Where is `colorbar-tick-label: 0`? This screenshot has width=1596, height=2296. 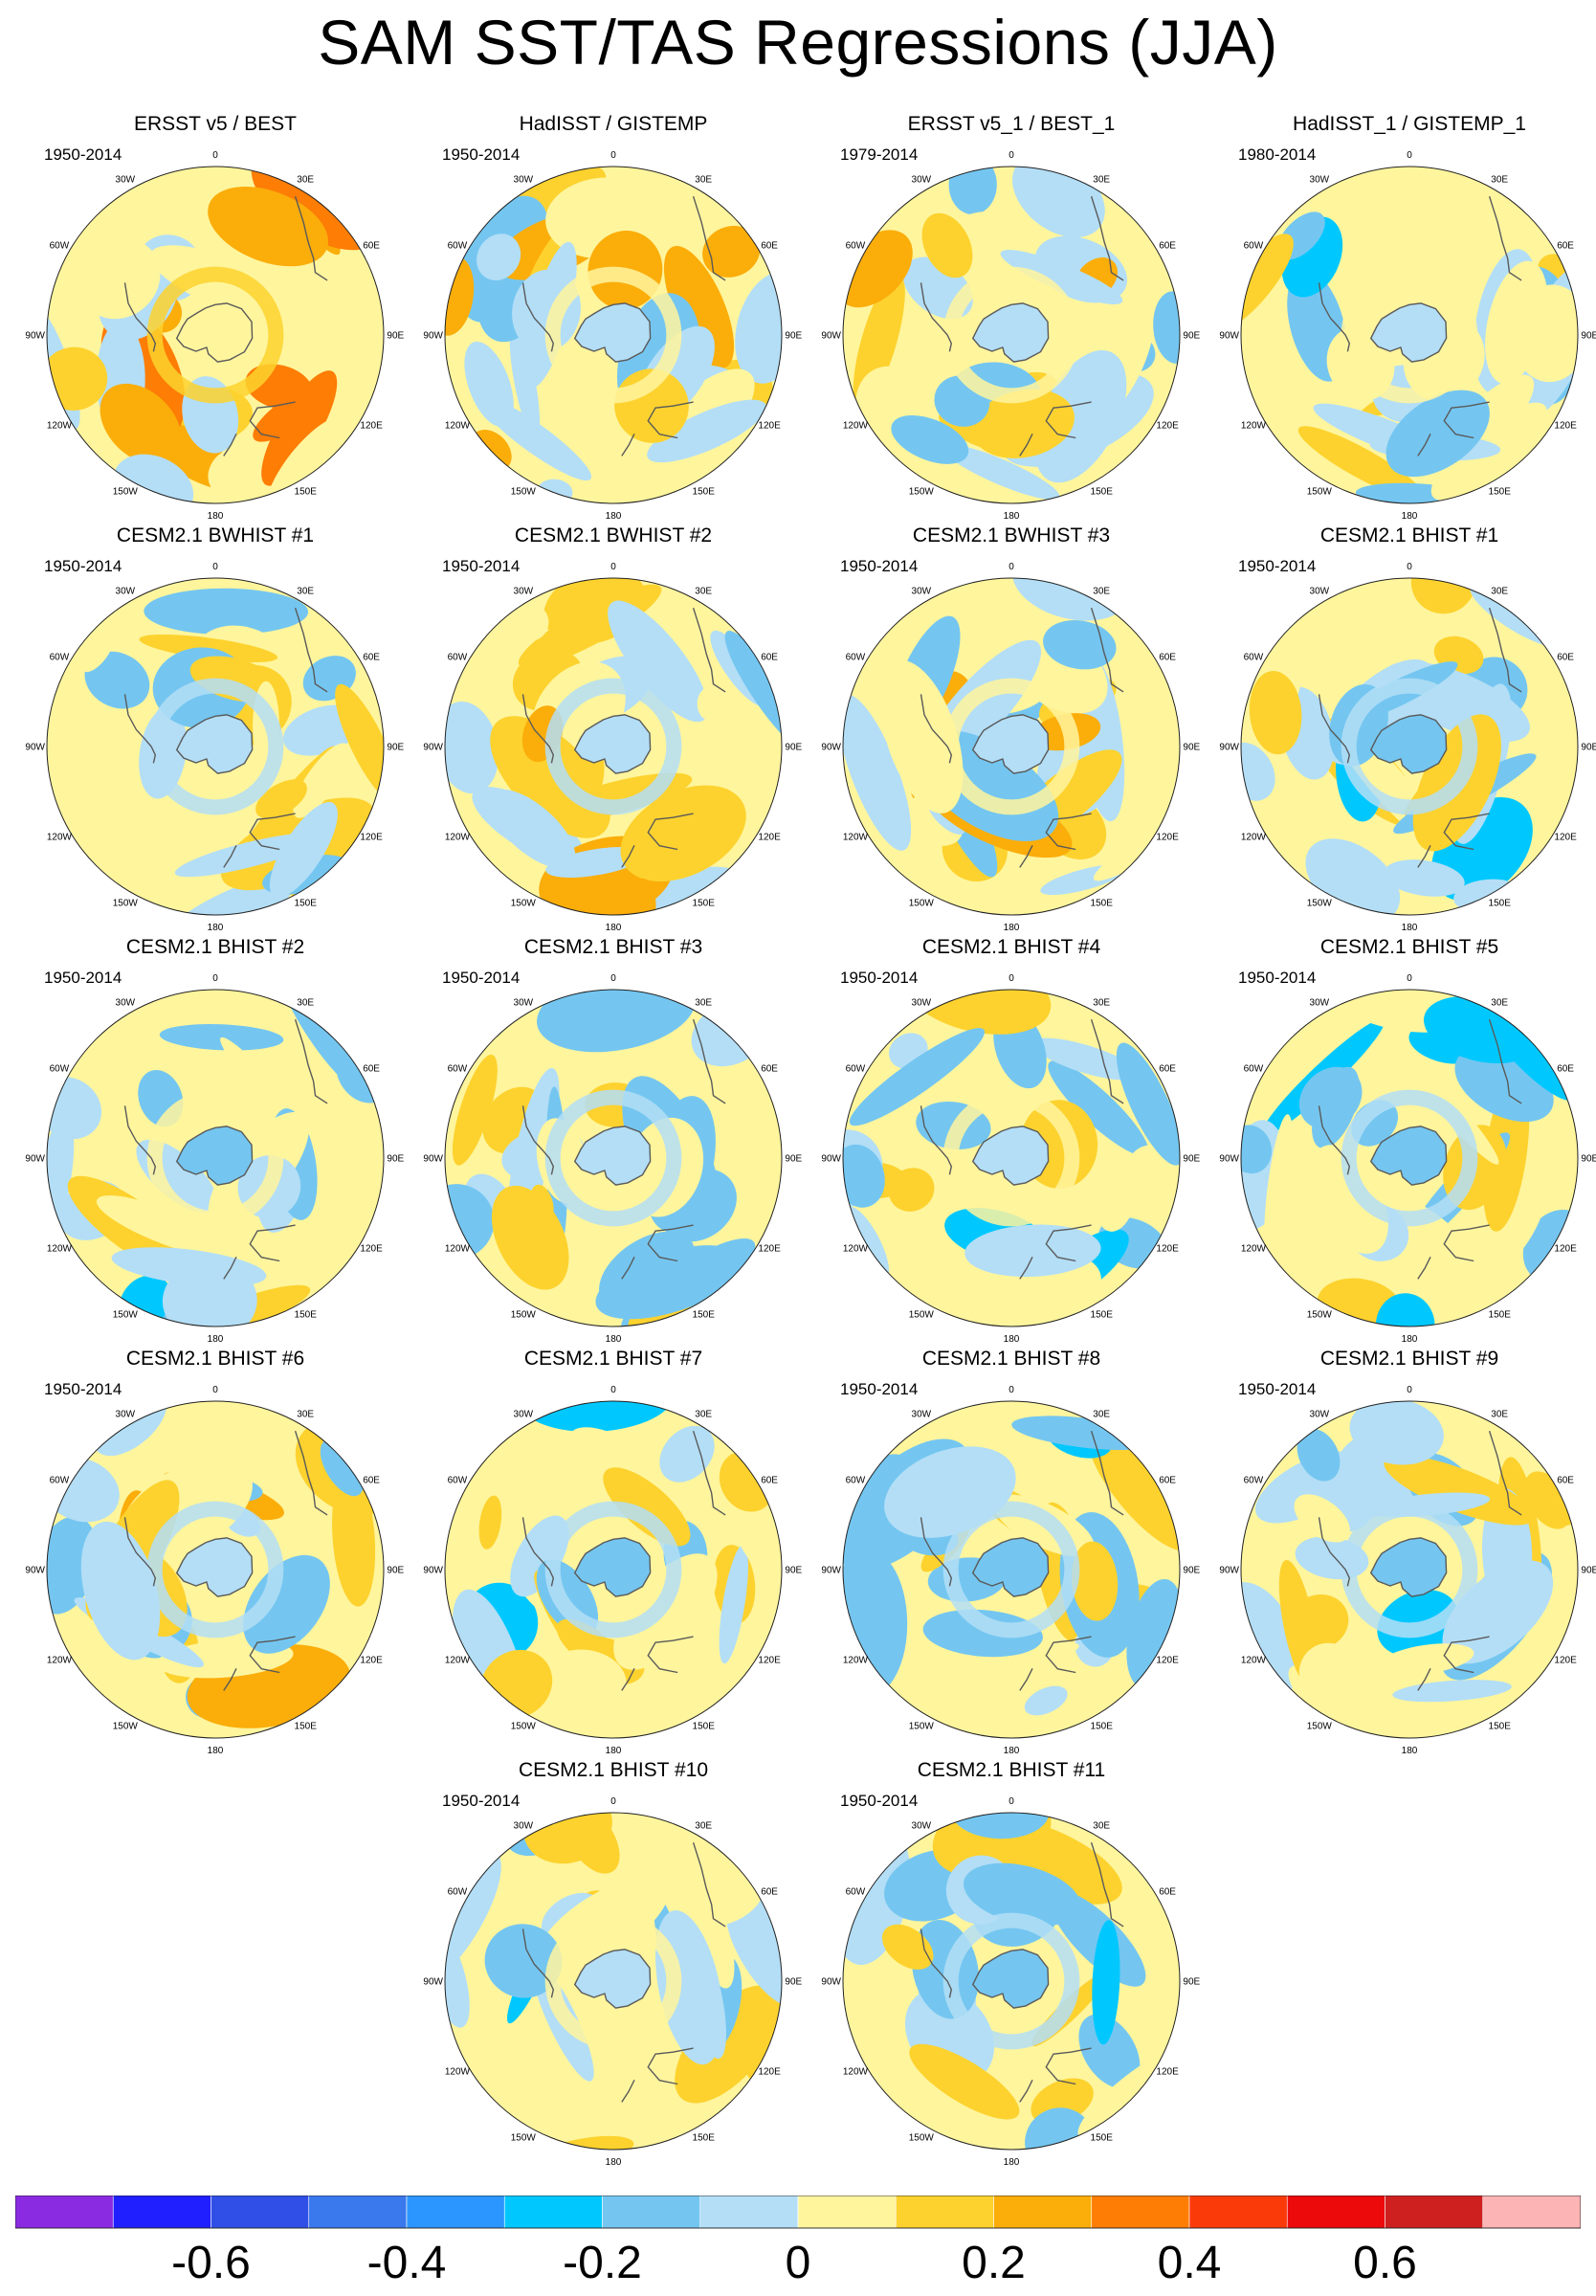 colorbar-tick-label: 0 is located at coordinates (799, 2262).